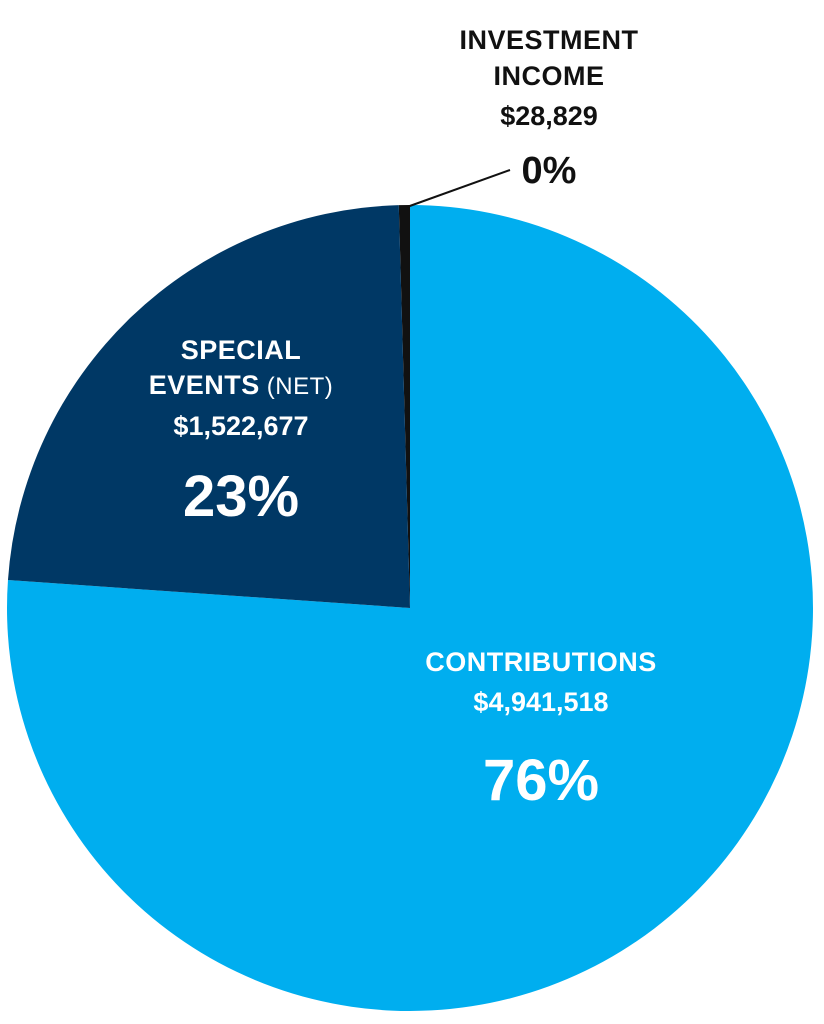 The height and width of the screenshot is (1024, 824). What do you see at coordinates (548, 40) in the screenshot?
I see `investment-income-label-line-1: INVESTMENT` at bounding box center [548, 40].